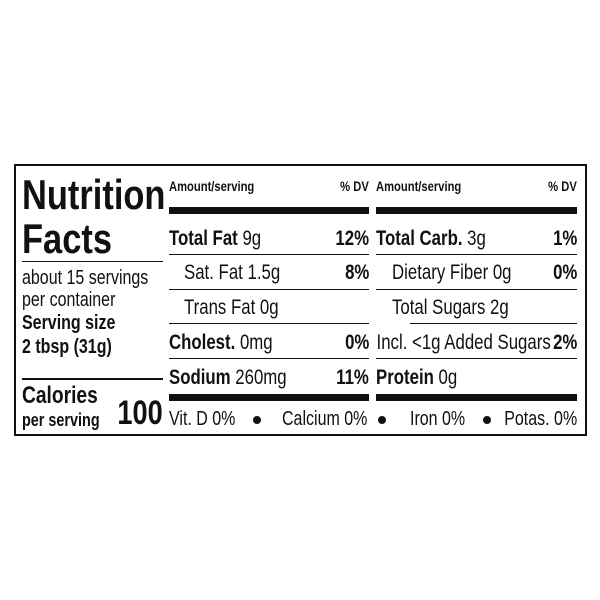 This screenshot has width=600, height=600. I want to click on amount-header-2: Amount/serving, so click(419, 186).